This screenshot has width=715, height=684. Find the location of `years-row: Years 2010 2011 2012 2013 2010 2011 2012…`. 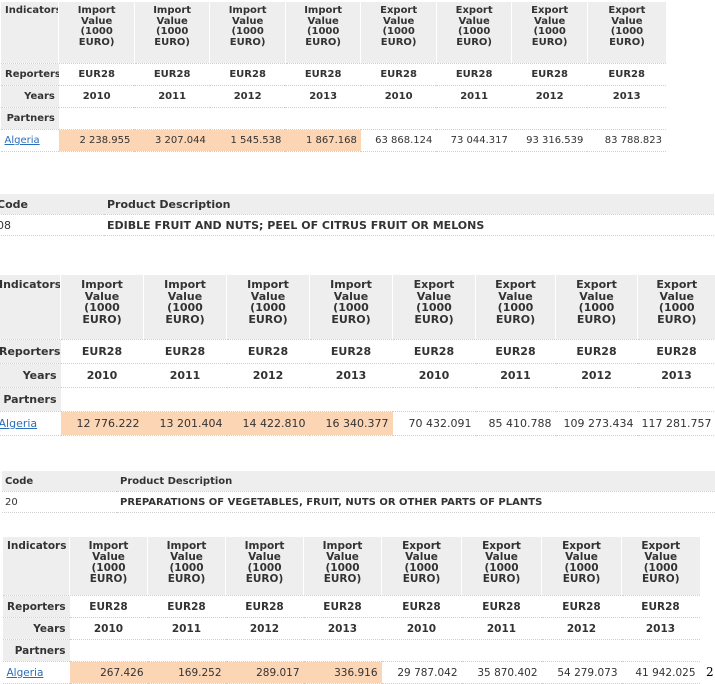

years-row: Years 2010 2011 2012 2013 2010 2011 2012… is located at coordinates (351, 629).